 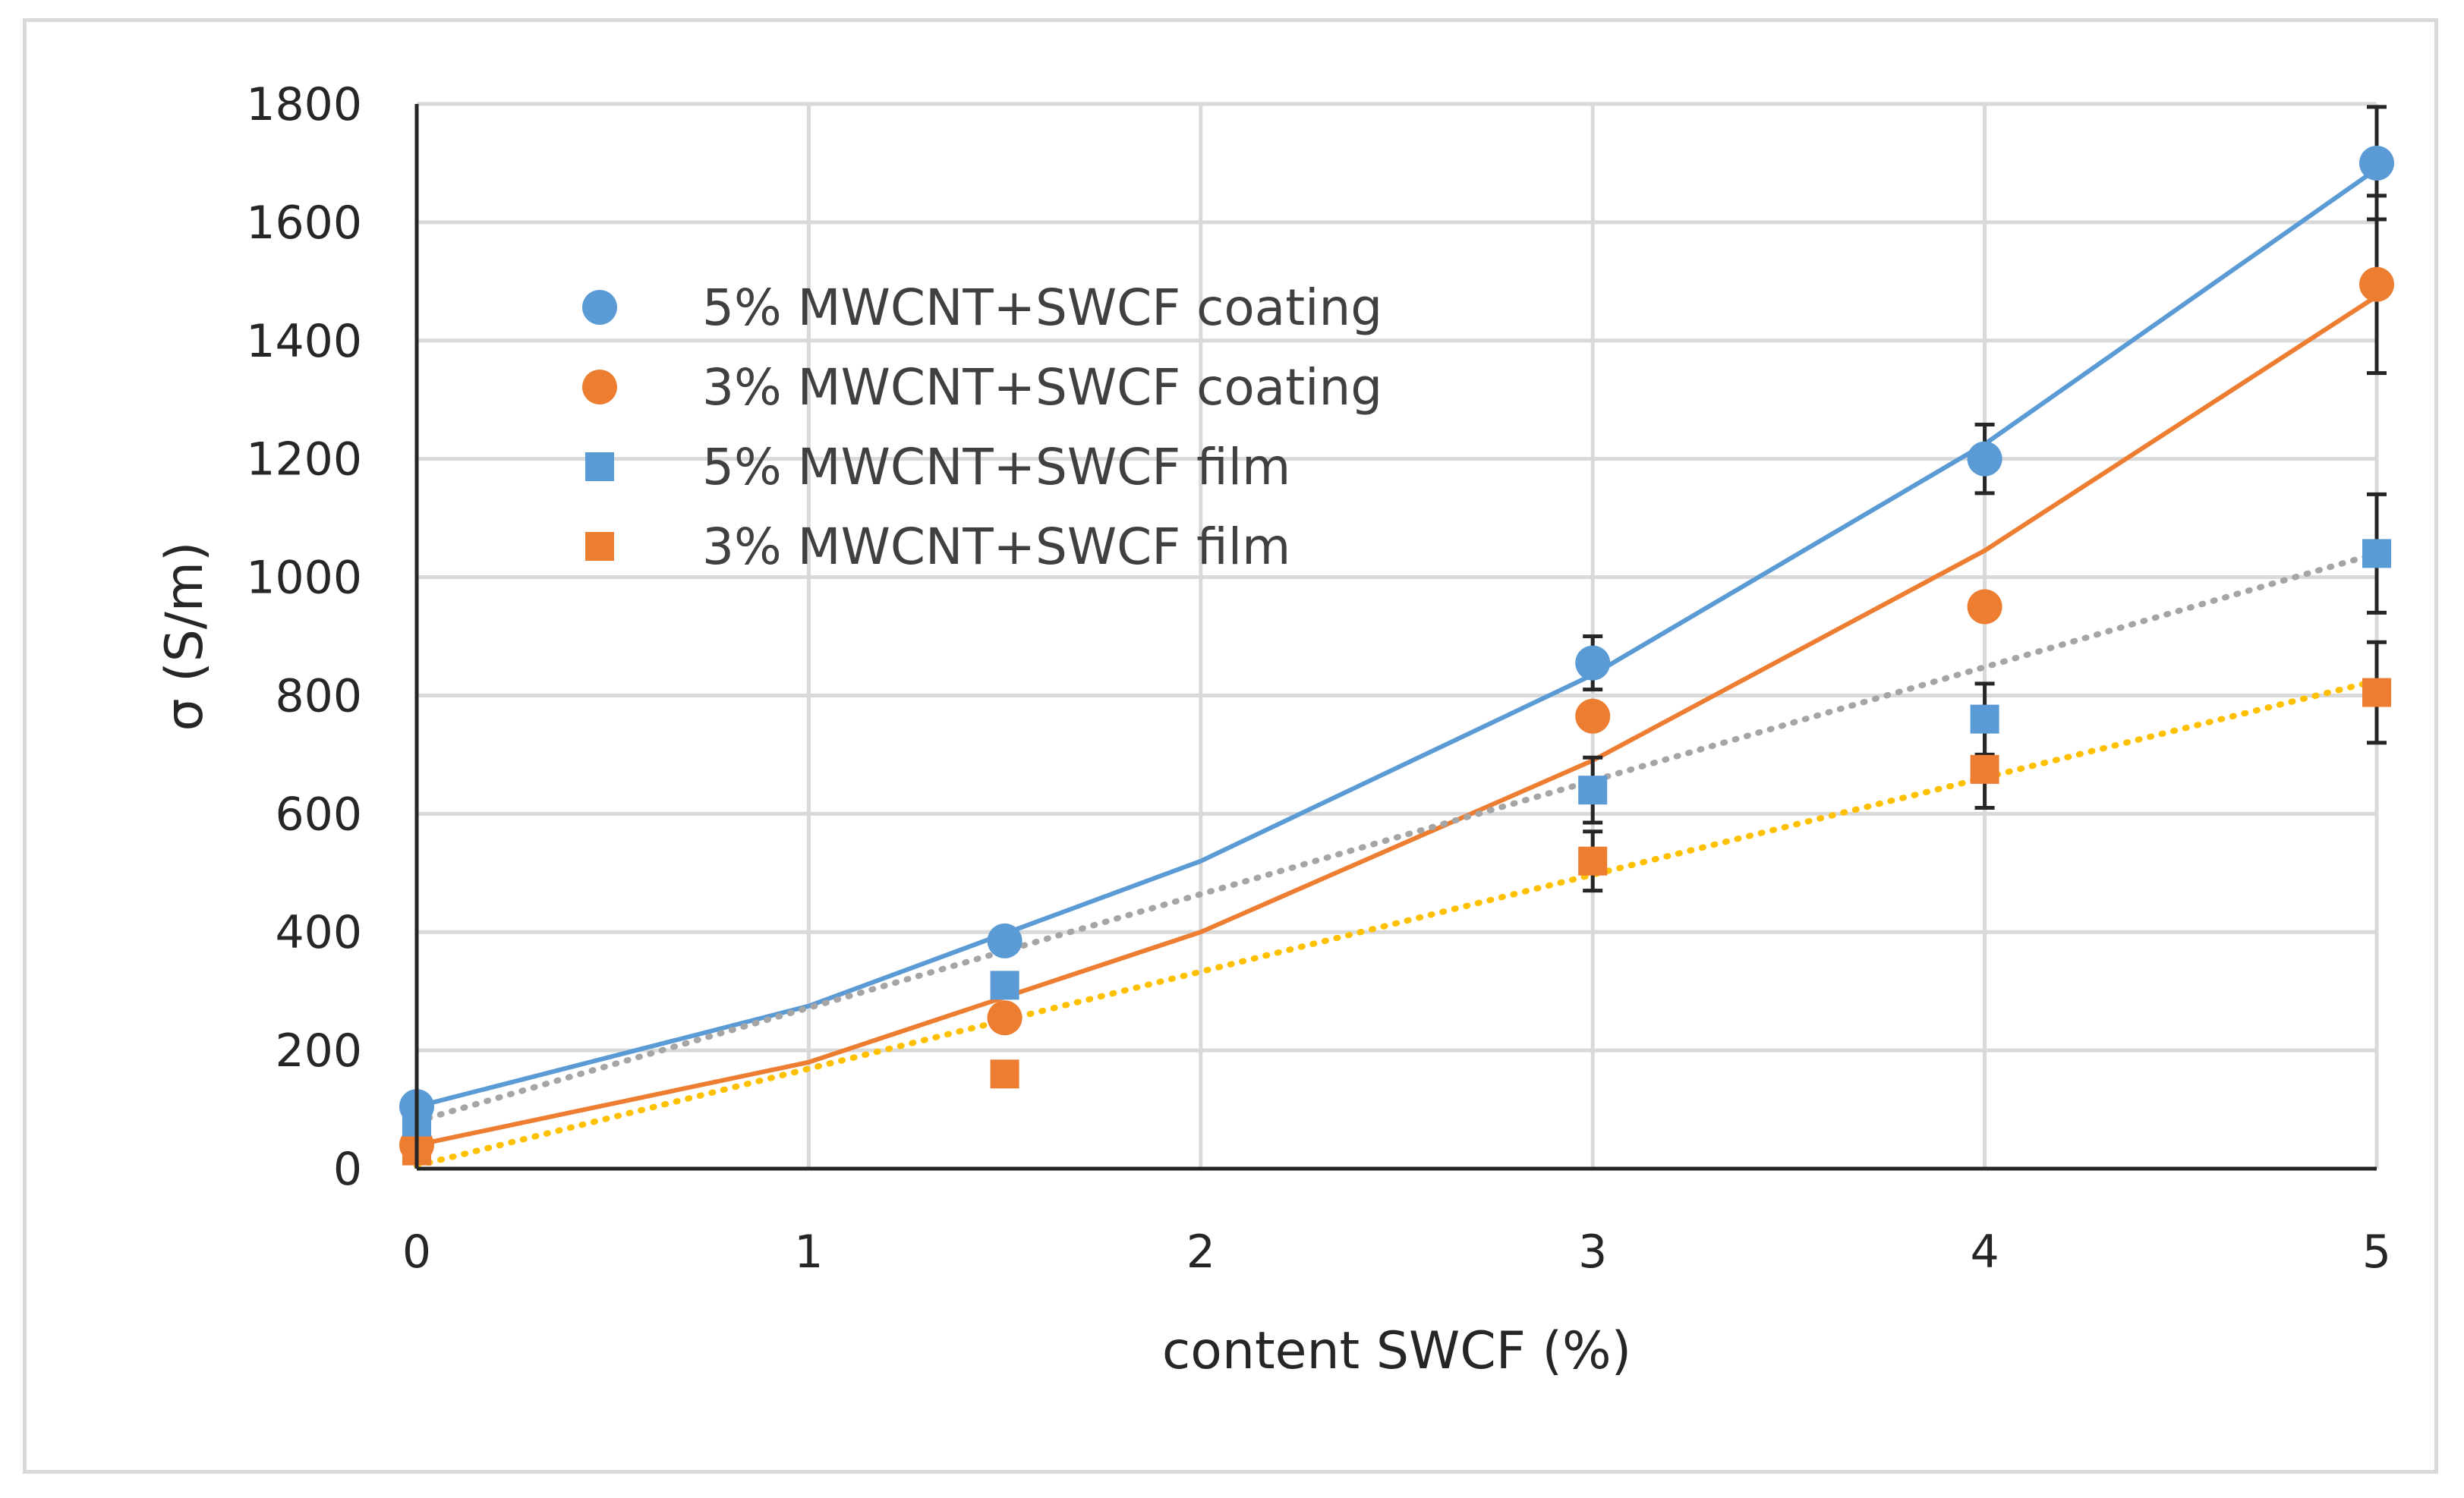 I want to click on x-tick-label-2: 2, so click(x=1200, y=1252).